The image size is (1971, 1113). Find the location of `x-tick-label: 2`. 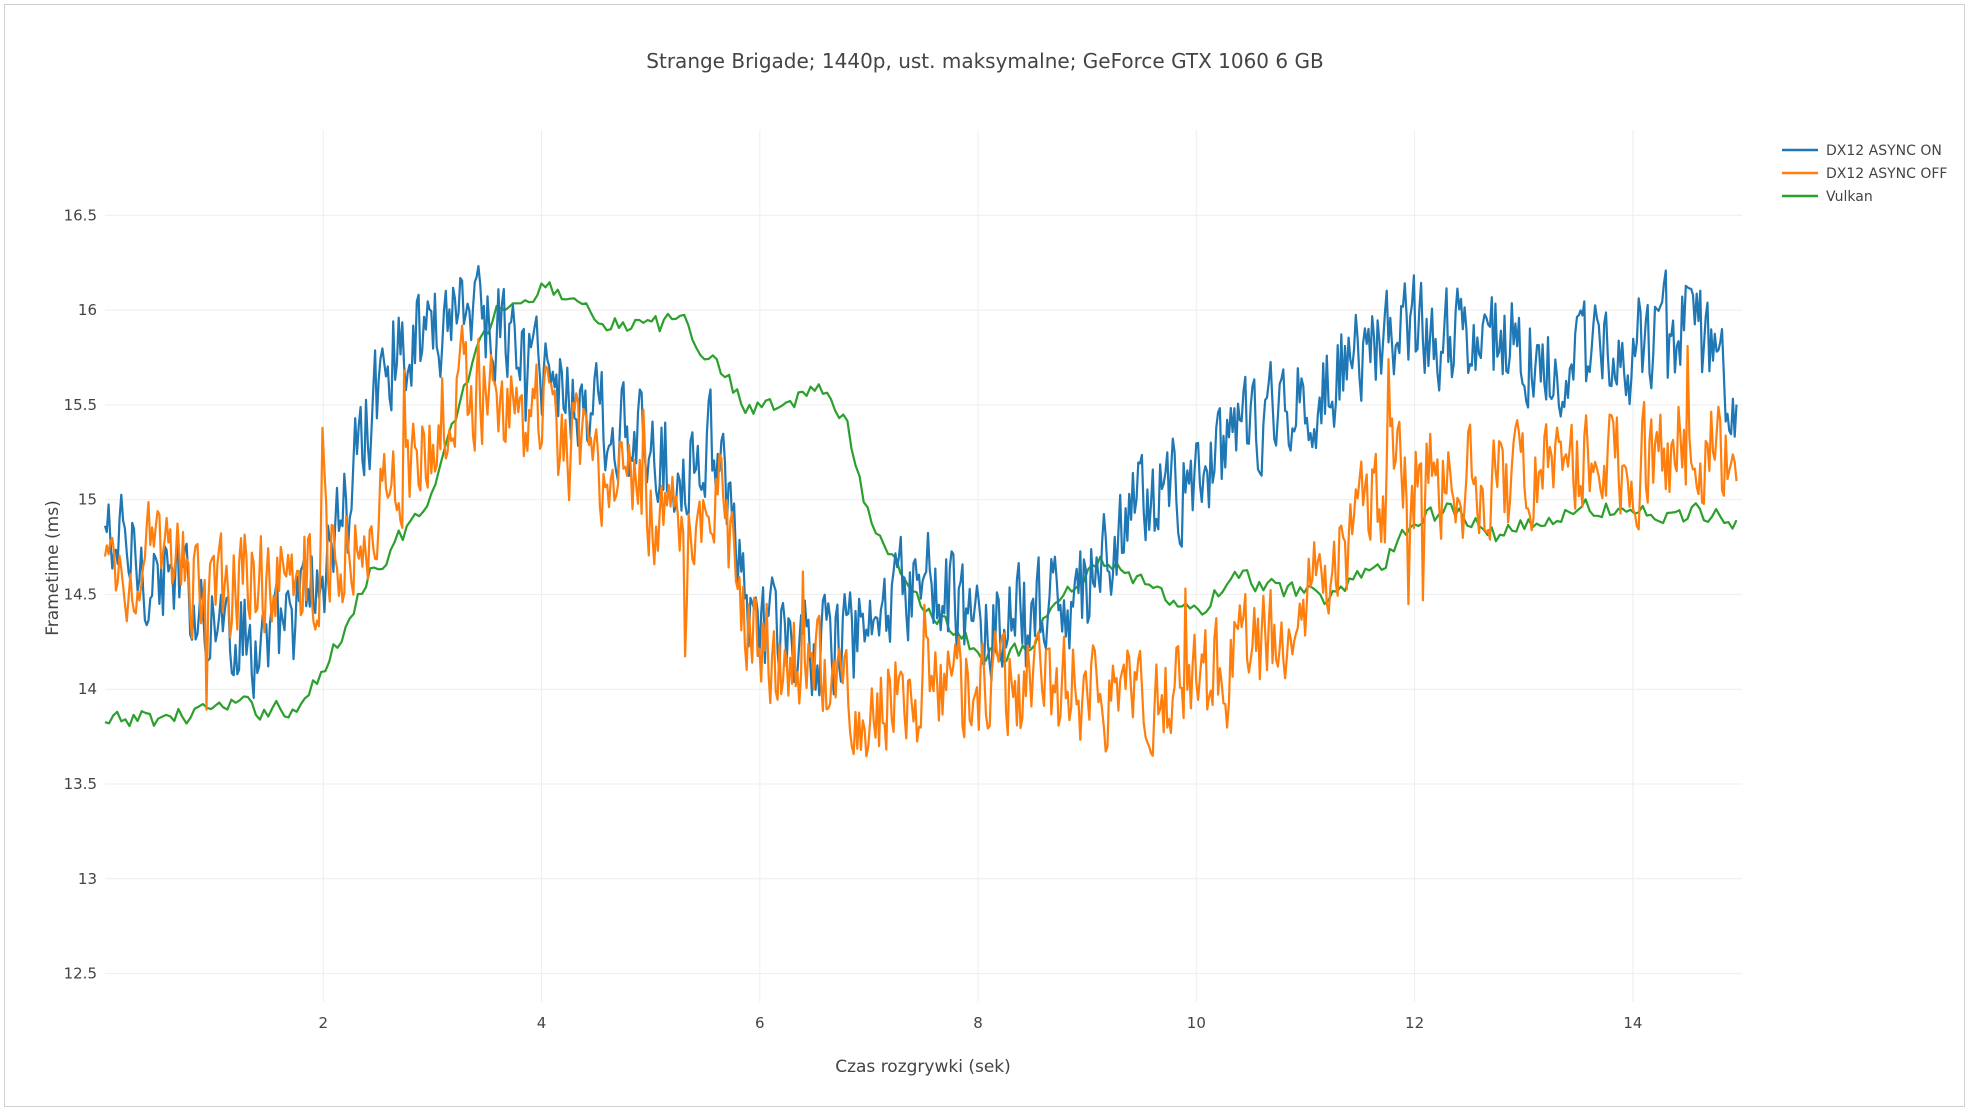

x-tick-label: 2 is located at coordinates (323, 1023).